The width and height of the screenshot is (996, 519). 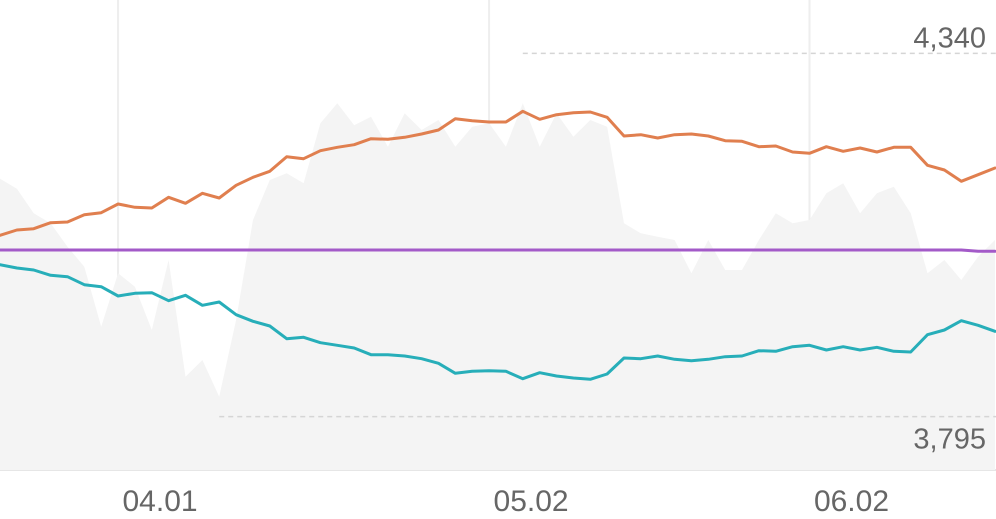 What do you see at coordinates (949, 38) in the screenshot?
I see `max-value-label: 4,340` at bounding box center [949, 38].